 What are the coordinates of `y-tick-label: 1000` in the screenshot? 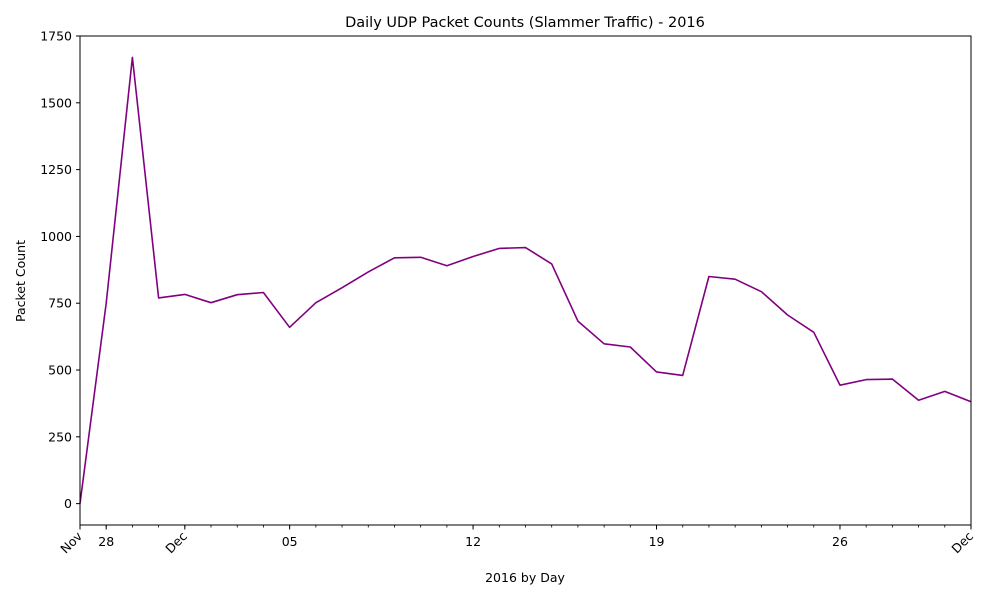 It's located at (56, 236).